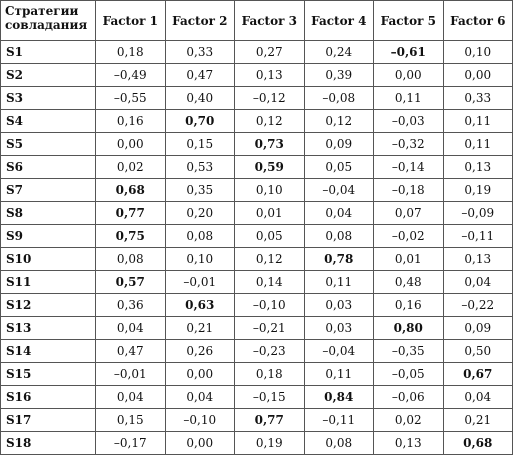  I want to click on table-row: S2 –0,49 0,47 0,13 0,39 0,00 0,00, so click(256, 75).